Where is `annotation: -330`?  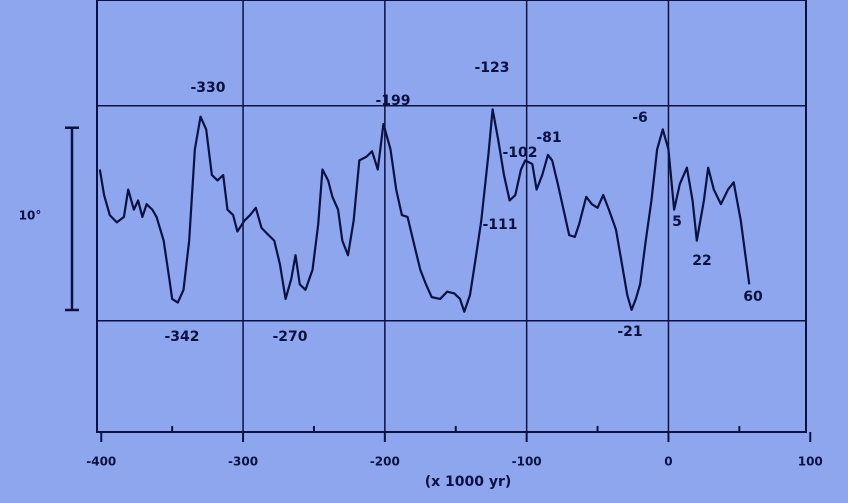
annotation: -330 is located at coordinates (207, 88).